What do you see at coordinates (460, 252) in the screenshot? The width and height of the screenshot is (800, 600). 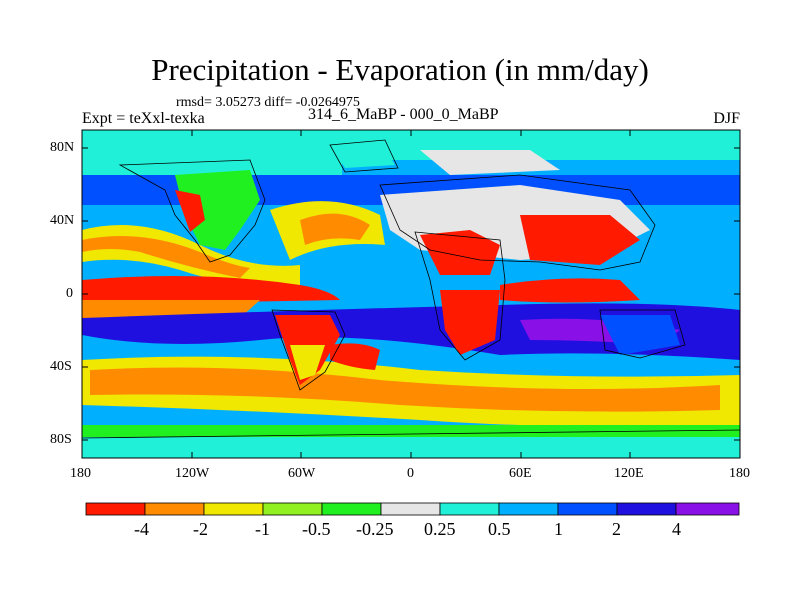 I see `field-n-africa-red` at bounding box center [460, 252].